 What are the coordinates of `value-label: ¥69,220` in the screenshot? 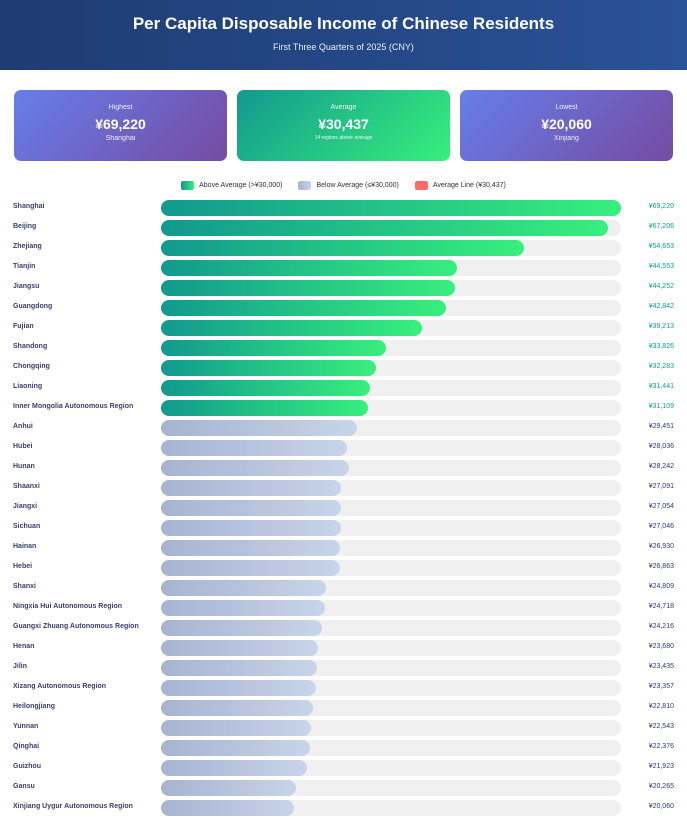 It's located at (661, 206).